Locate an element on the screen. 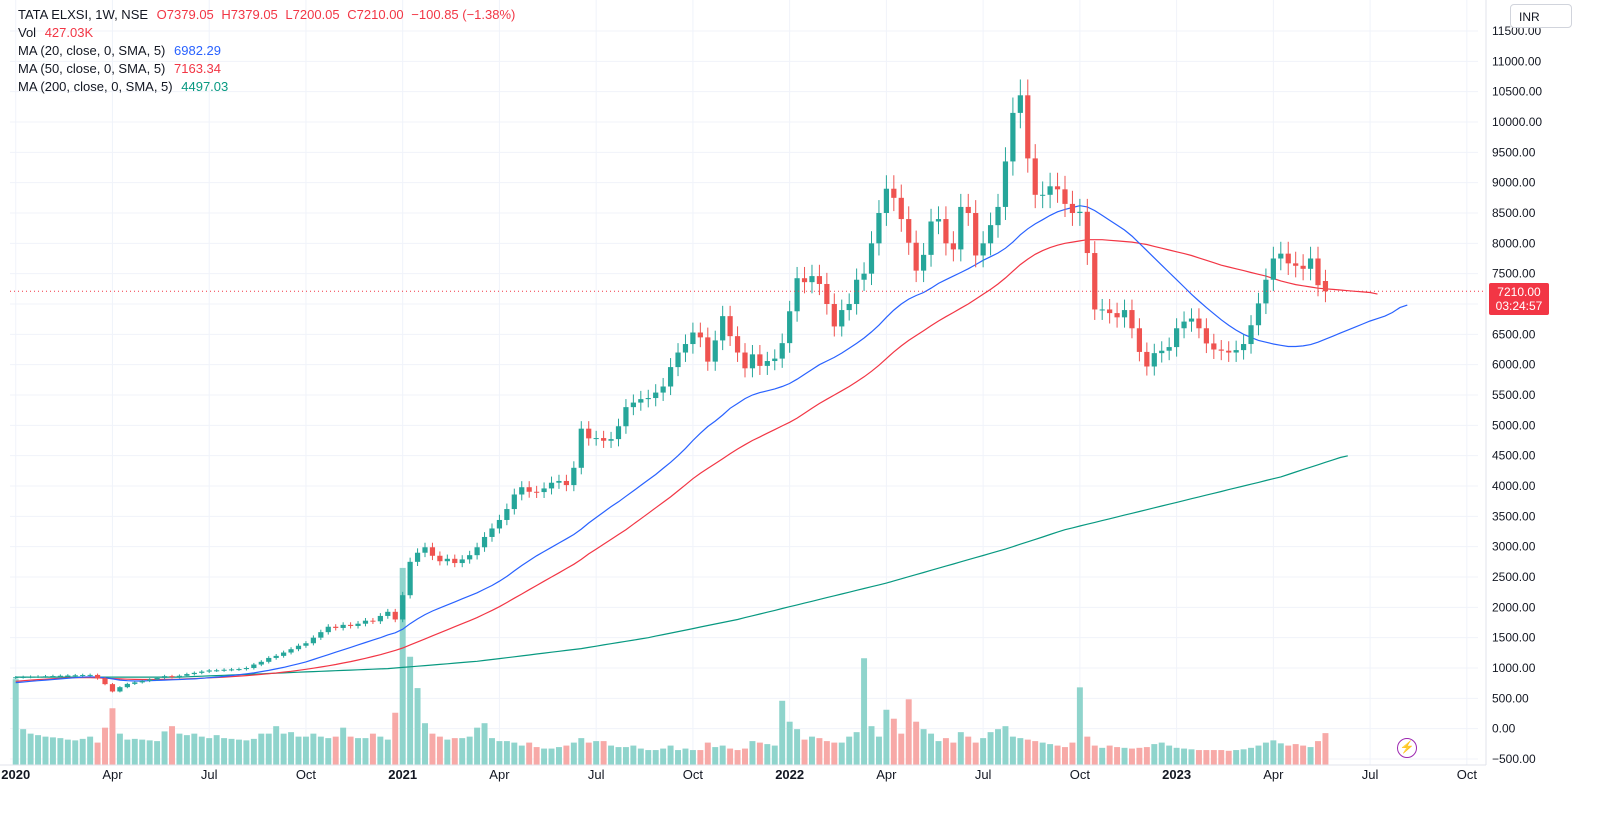 This screenshot has height=814, width=1600. price-axis-label: 1000.00 is located at coordinates (1514, 668).